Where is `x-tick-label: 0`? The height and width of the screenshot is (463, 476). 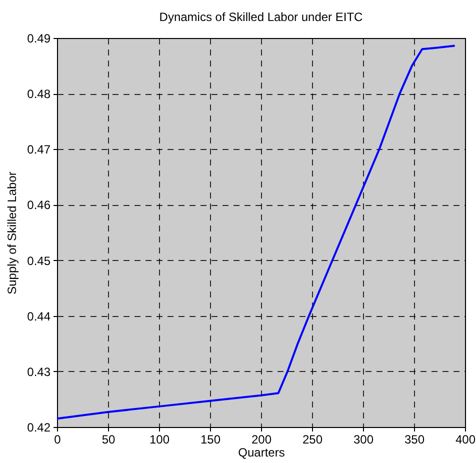
x-tick-label: 0 is located at coordinates (58, 439).